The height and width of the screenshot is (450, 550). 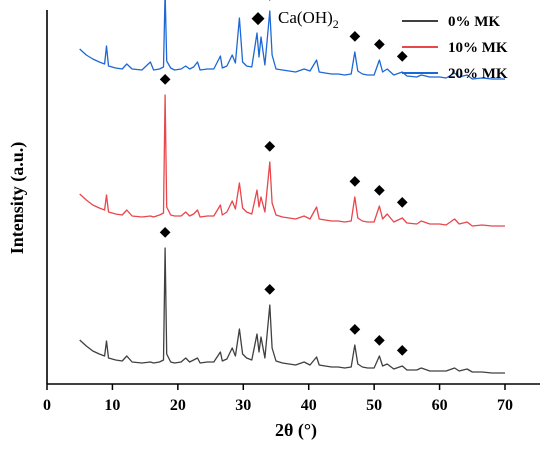 What do you see at coordinates (402, 350) in the screenshot?
I see `peak-marker-0-4: ◆` at bounding box center [402, 350].